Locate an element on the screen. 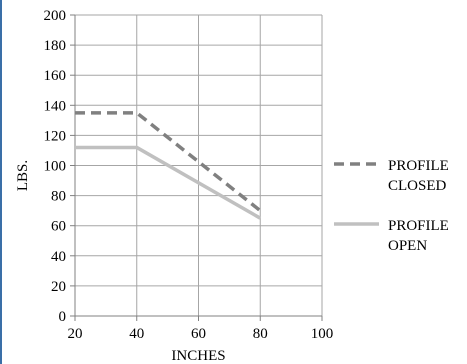 This screenshot has height=364, width=467. y-tick-label: 180 is located at coordinates (55, 46).